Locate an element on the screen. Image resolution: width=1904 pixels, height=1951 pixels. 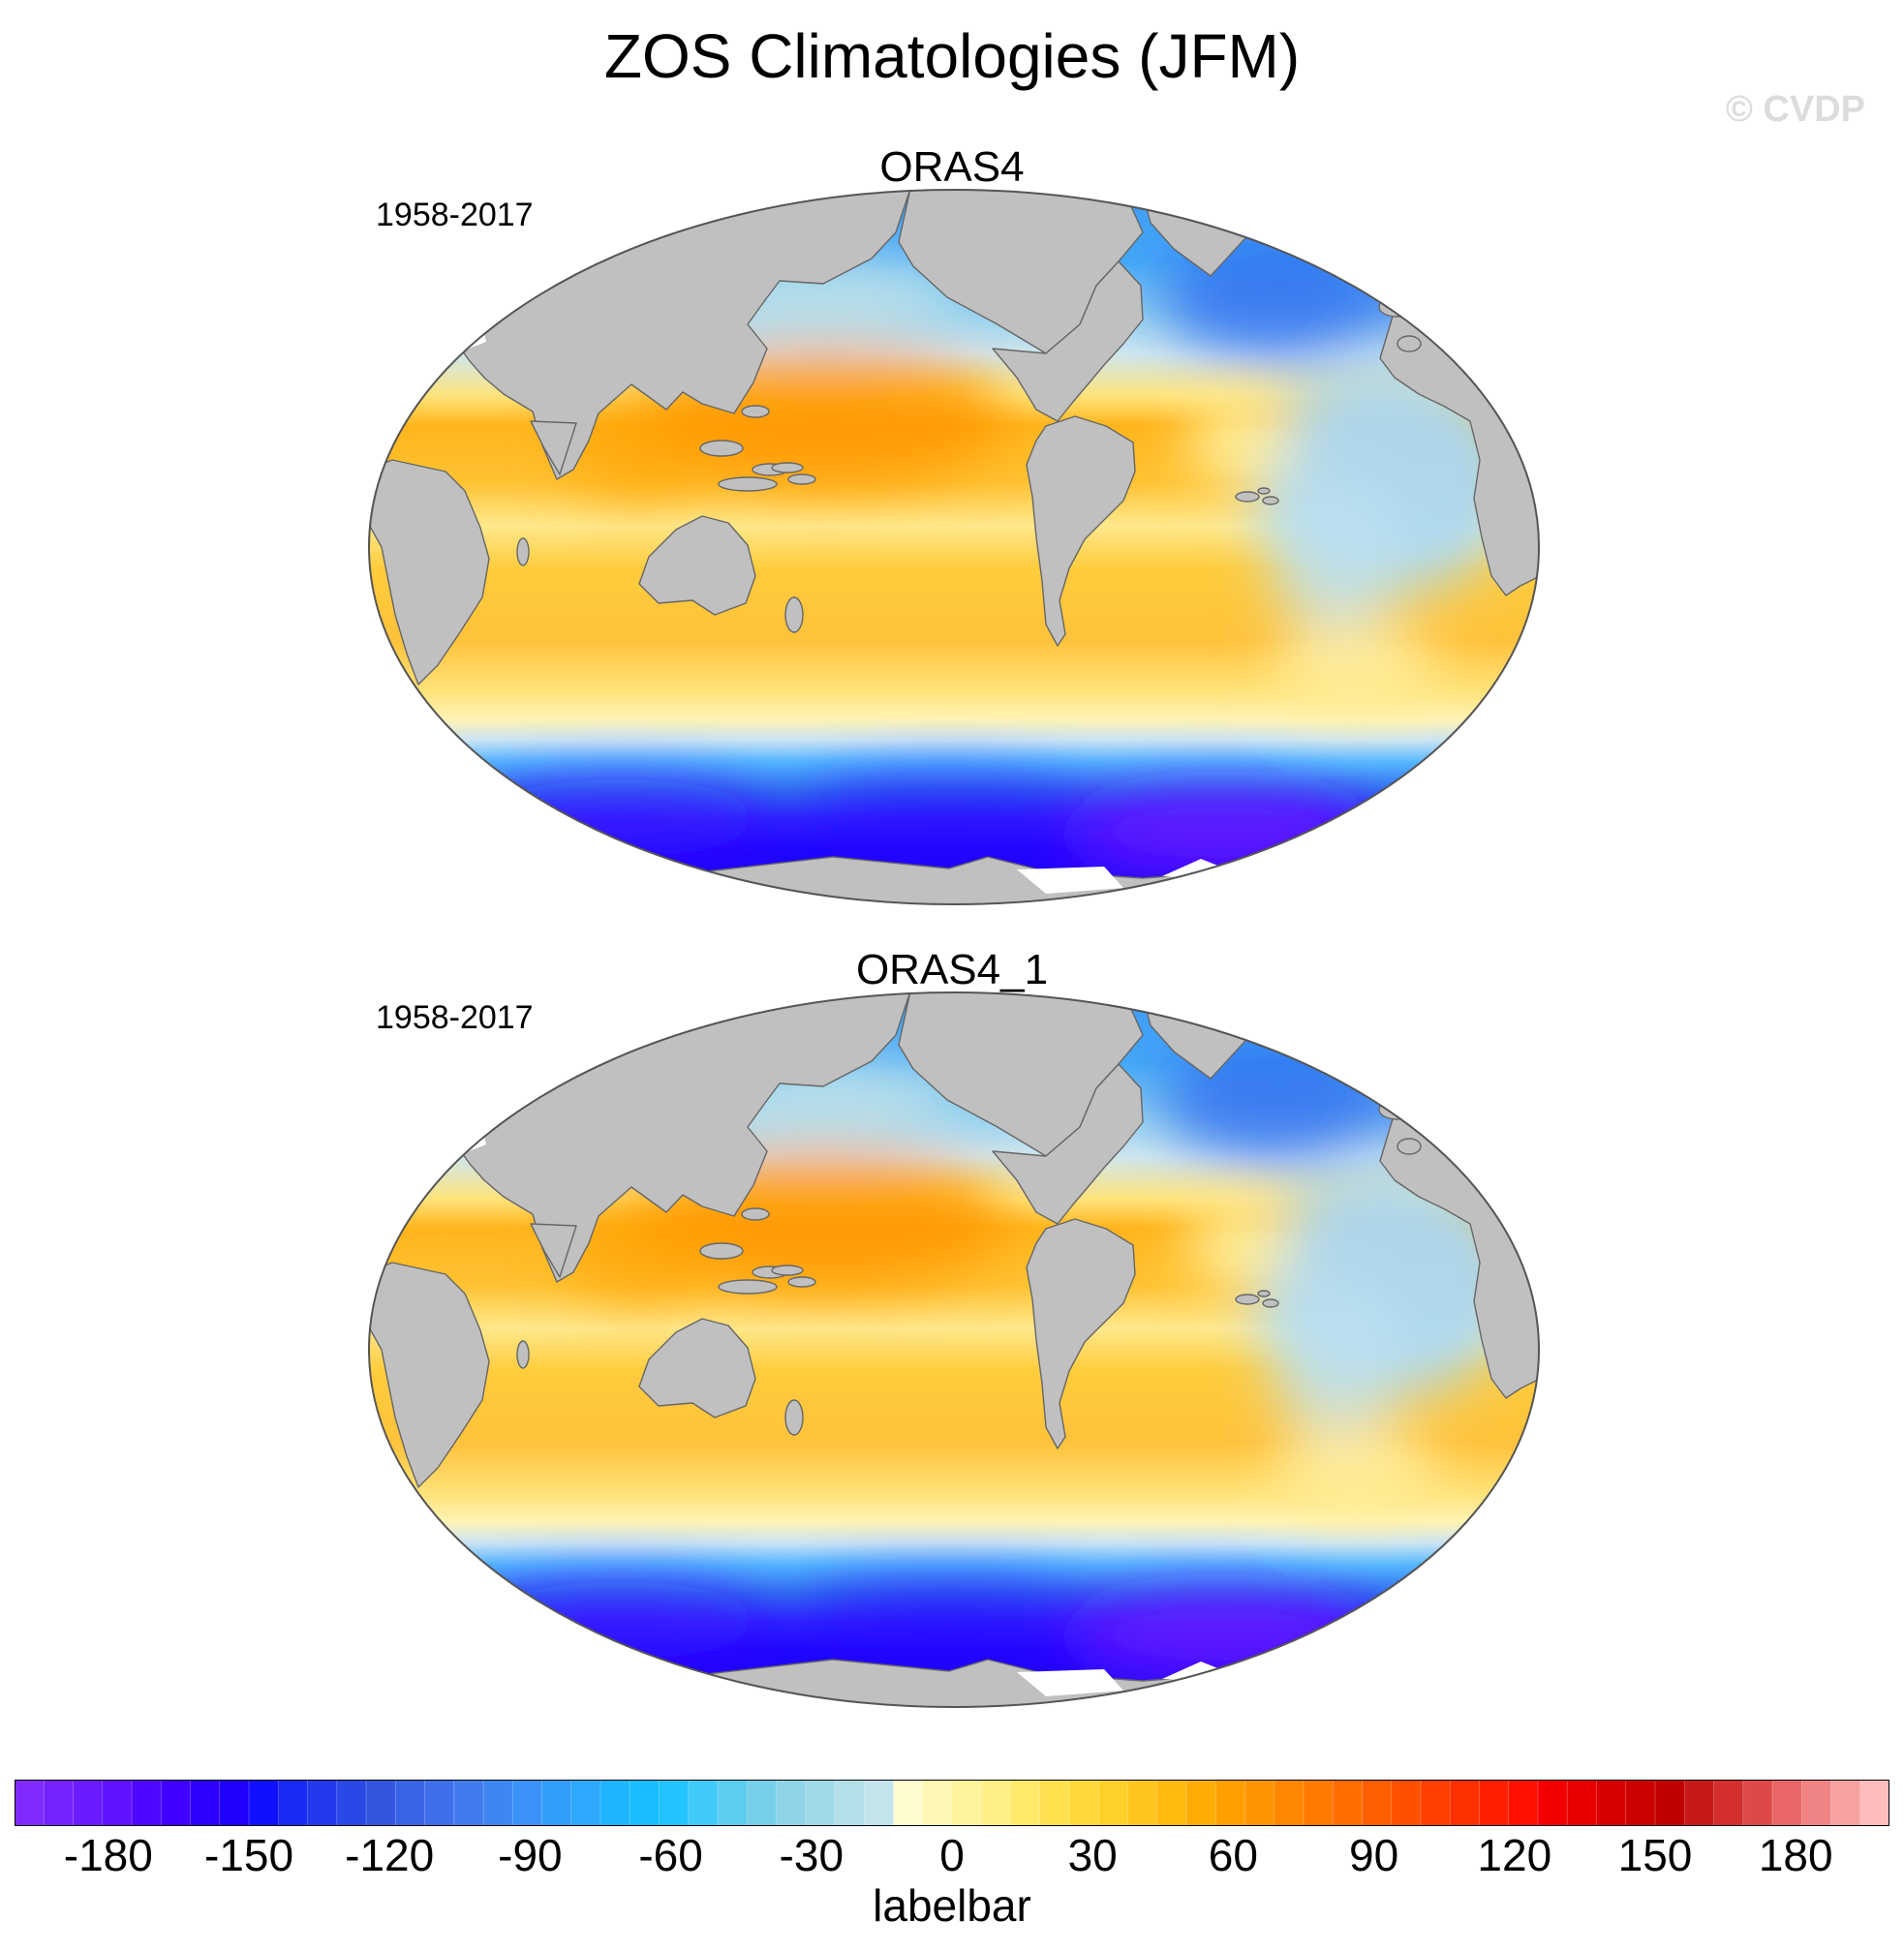
colorbar-tick-label: 120 is located at coordinates (1514, 1855).